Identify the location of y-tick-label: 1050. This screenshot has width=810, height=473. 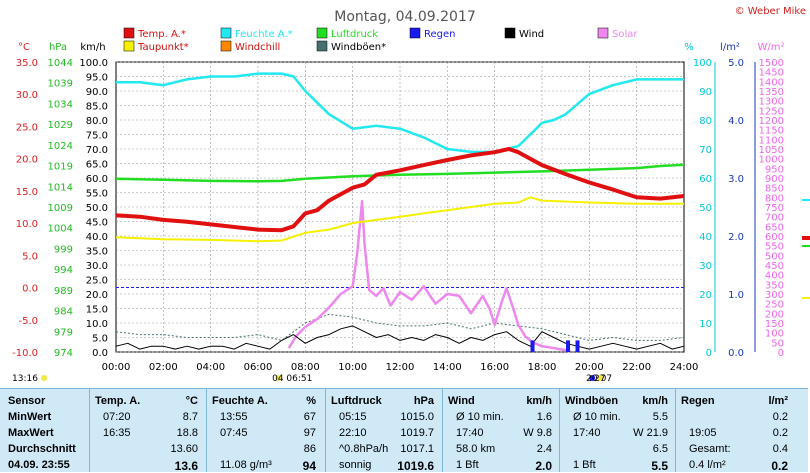
(771, 150).